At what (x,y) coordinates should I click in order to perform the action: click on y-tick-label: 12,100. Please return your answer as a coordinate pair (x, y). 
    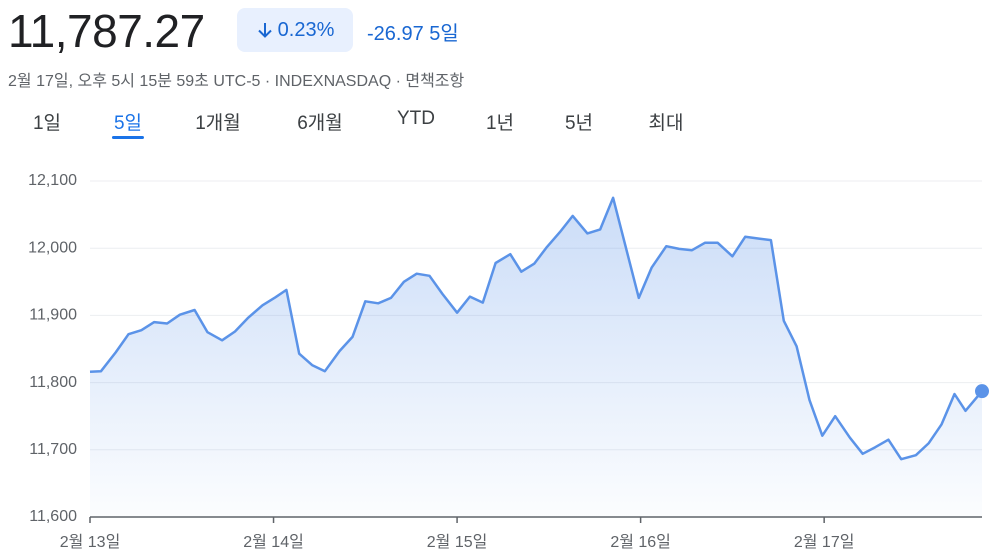
    Looking at the image, I should click on (52, 180).